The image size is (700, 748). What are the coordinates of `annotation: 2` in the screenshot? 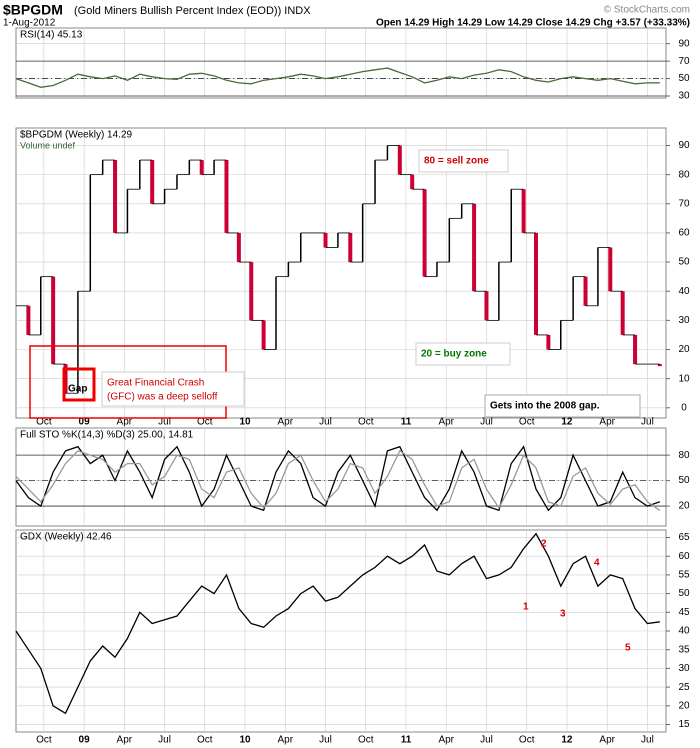 It's located at (544, 544).